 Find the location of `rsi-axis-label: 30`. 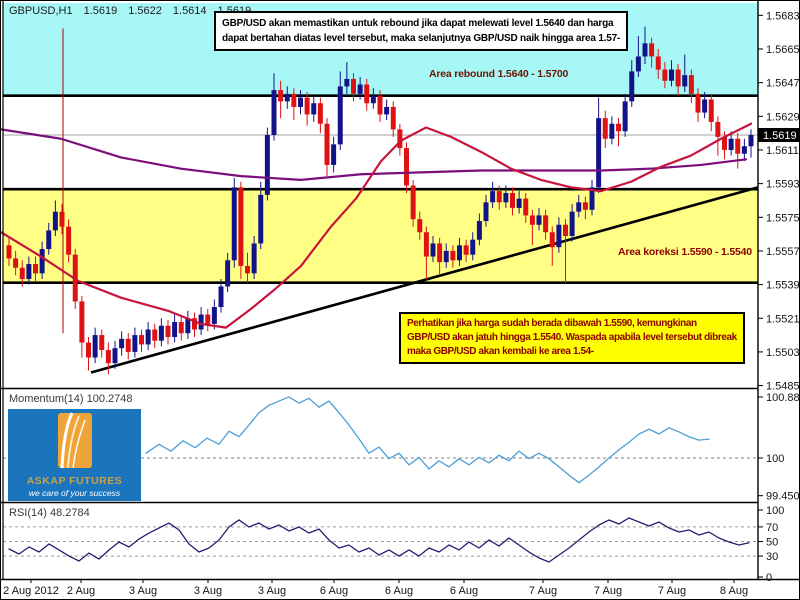

rsi-axis-label: 30 is located at coordinates (772, 557).